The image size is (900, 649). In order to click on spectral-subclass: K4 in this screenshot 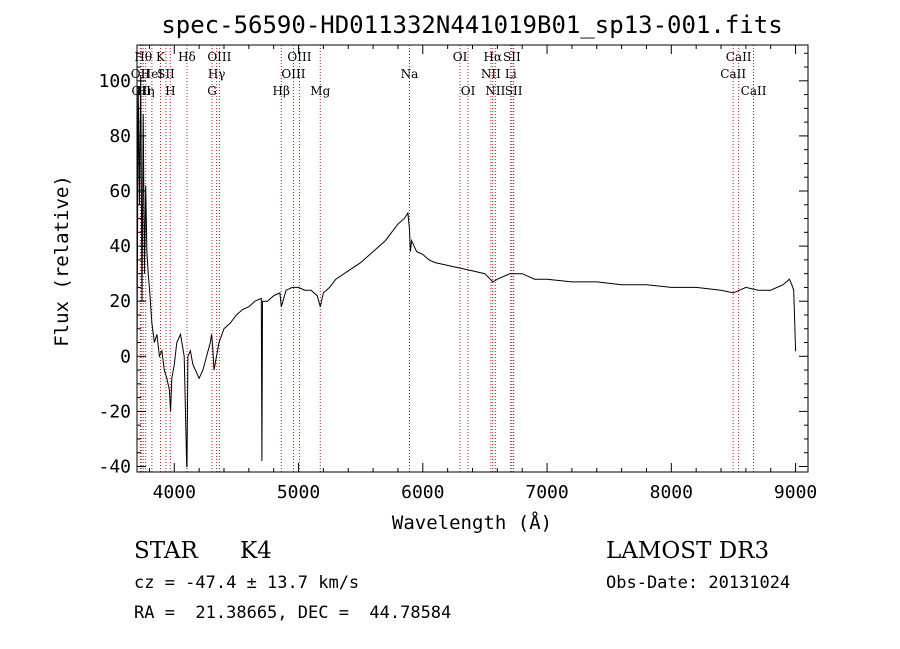, I will do `click(256, 551)`.